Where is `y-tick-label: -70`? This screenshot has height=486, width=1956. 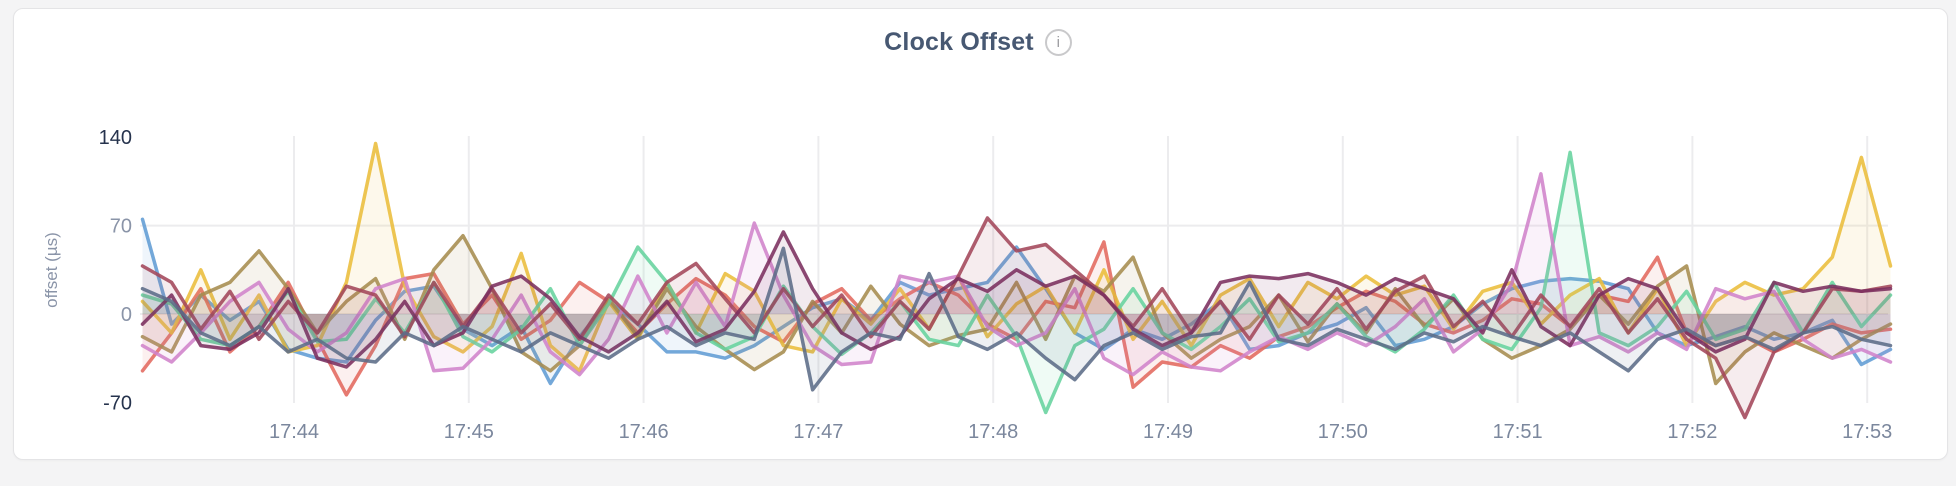 y-tick-label: -70 is located at coordinates (117, 403).